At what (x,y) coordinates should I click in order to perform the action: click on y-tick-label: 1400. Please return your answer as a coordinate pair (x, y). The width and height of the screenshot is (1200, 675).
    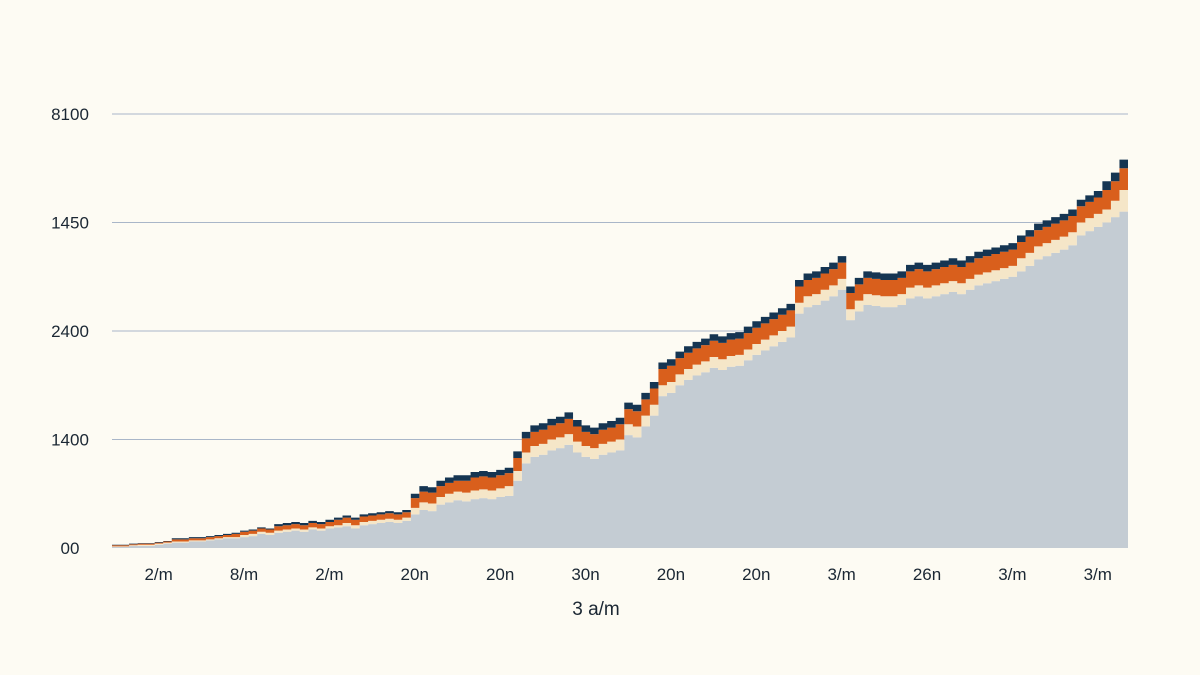
    Looking at the image, I should click on (70, 440).